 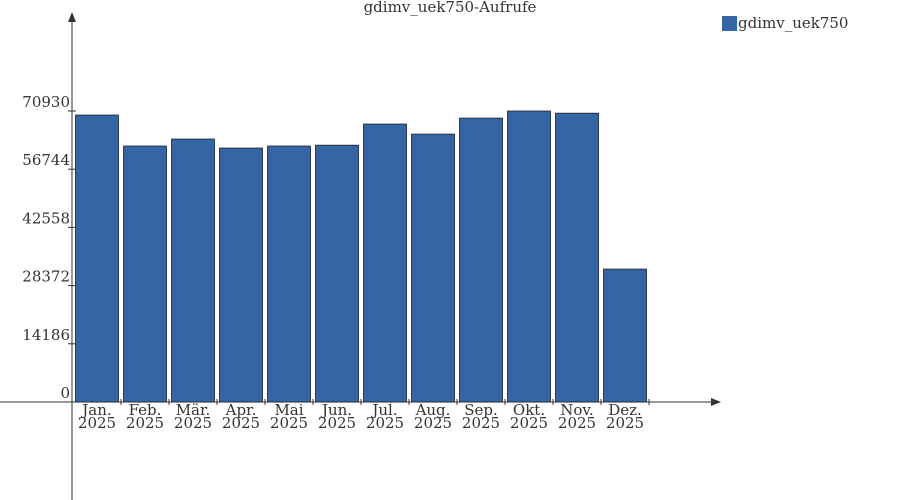 I want to click on y-tick-label: 0, so click(x=65, y=393).